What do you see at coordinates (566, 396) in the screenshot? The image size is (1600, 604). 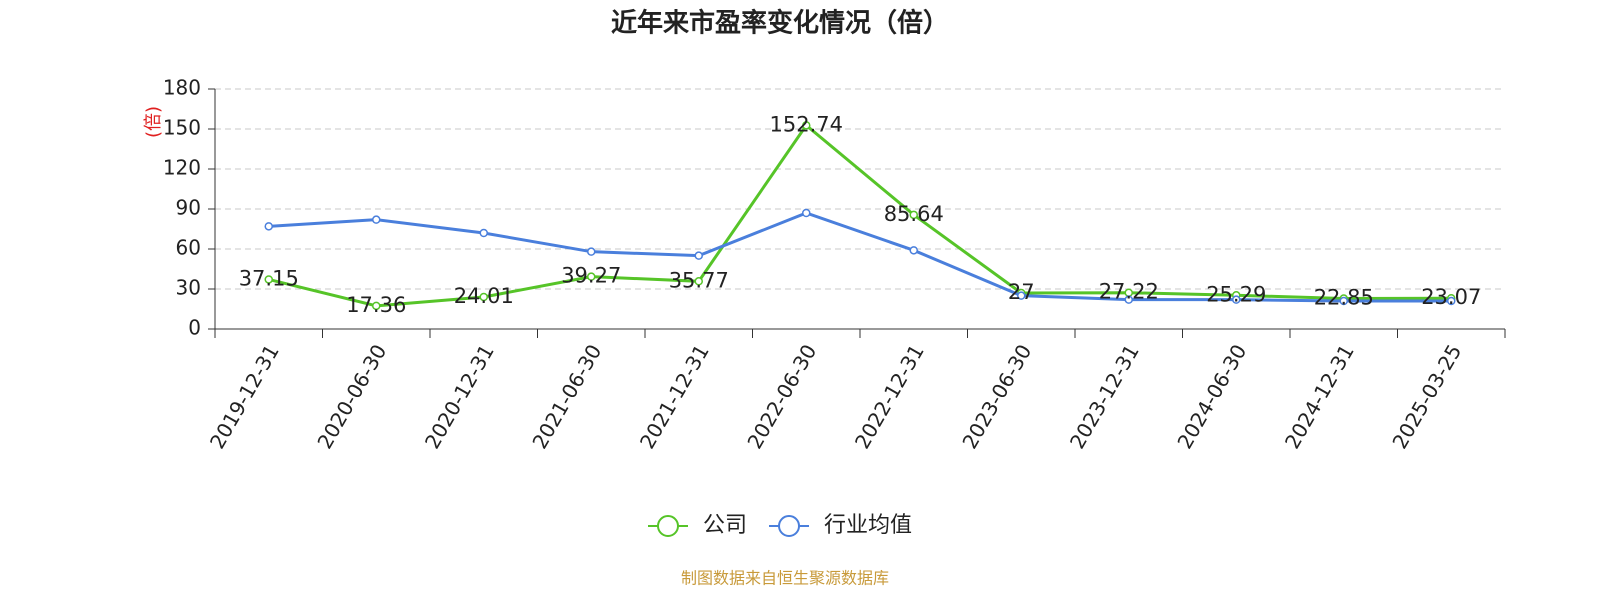 I see `x-tick-label: 2021-06-30` at bounding box center [566, 396].